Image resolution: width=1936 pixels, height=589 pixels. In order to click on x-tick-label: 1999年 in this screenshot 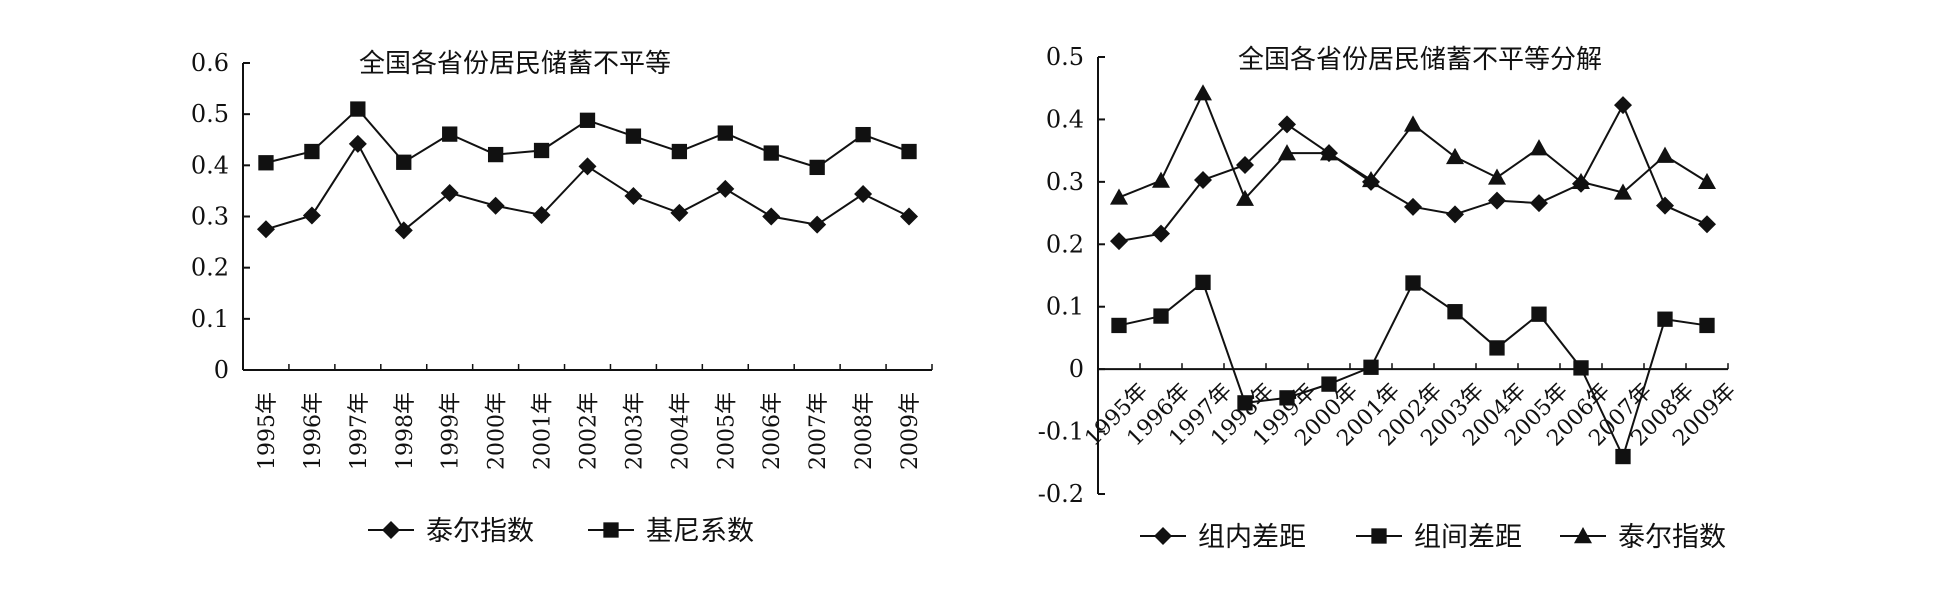, I will do `click(451, 431)`.